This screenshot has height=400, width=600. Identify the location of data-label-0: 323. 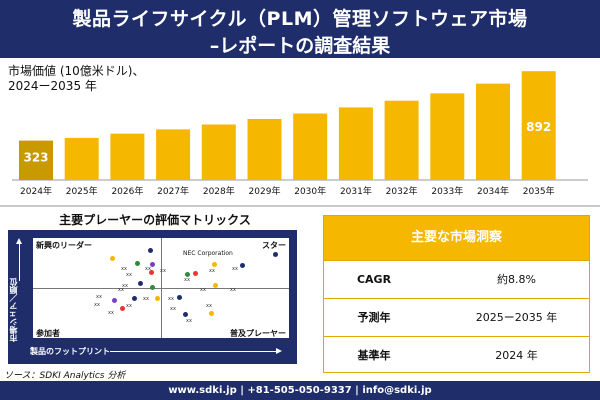
(35, 158).